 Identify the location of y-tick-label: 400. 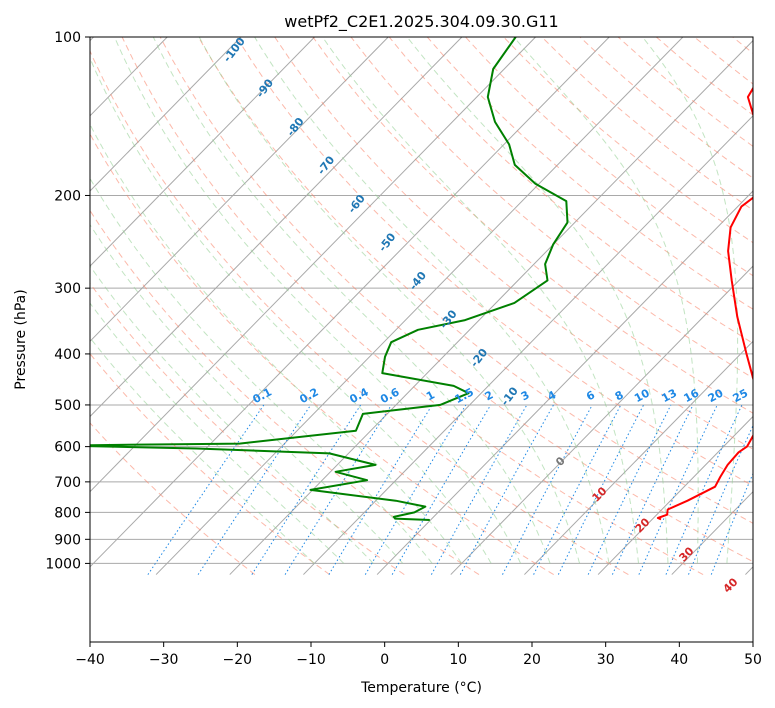
(67, 355).